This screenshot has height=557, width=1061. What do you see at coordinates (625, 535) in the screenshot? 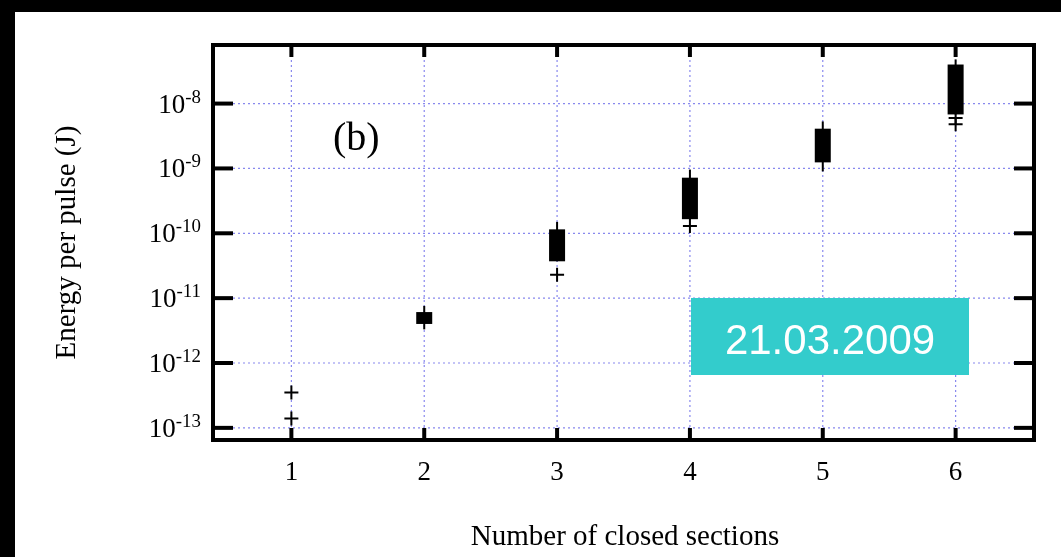
I see `x-axis-title: Number of closed sections` at bounding box center [625, 535].